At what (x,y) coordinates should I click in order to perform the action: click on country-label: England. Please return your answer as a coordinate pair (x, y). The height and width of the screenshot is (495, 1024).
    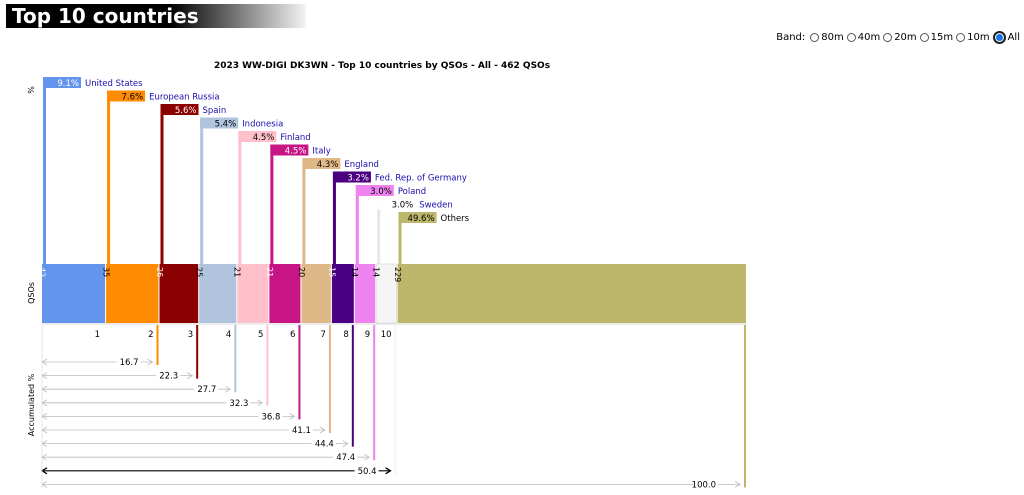
    Looking at the image, I should click on (361, 165).